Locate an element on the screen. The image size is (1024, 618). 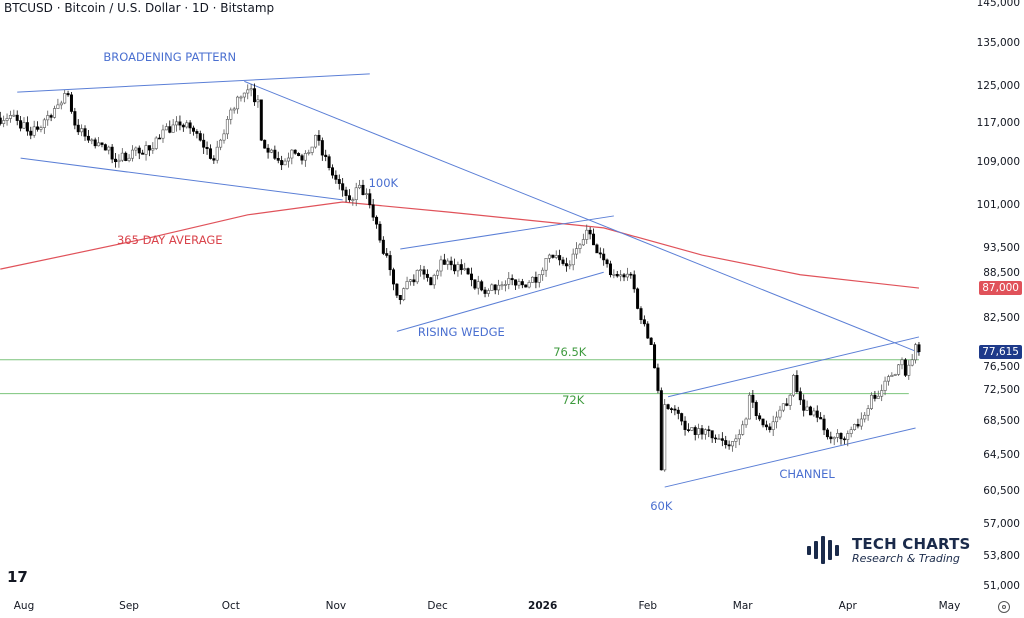
y-tick-label: 68,500 is located at coordinates (1001, 421).